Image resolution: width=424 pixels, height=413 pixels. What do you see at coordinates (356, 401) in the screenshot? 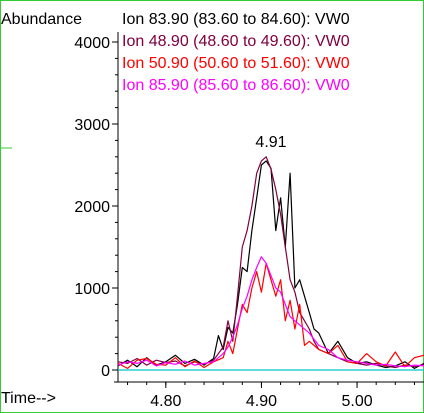
I see `x-tick-label-5.00: 5.00` at bounding box center [356, 401].